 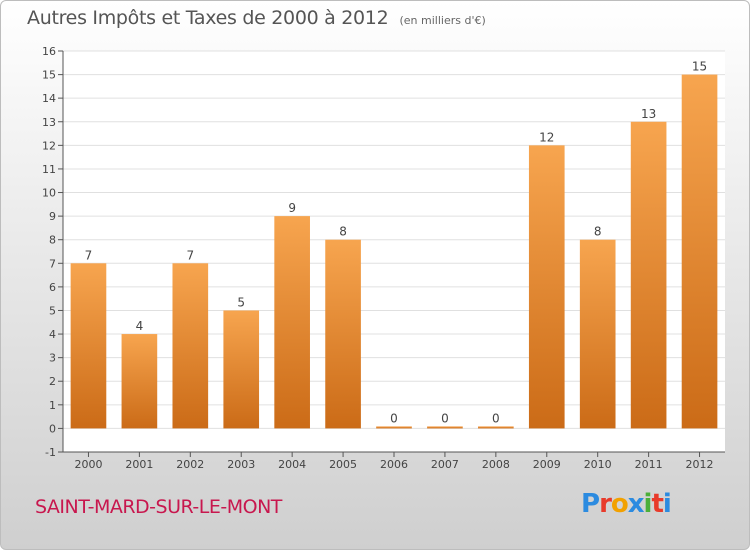 What do you see at coordinates (49, 145) in the screenshot?
I see `y-tick-label: 12` at bounding box center [49, 145].